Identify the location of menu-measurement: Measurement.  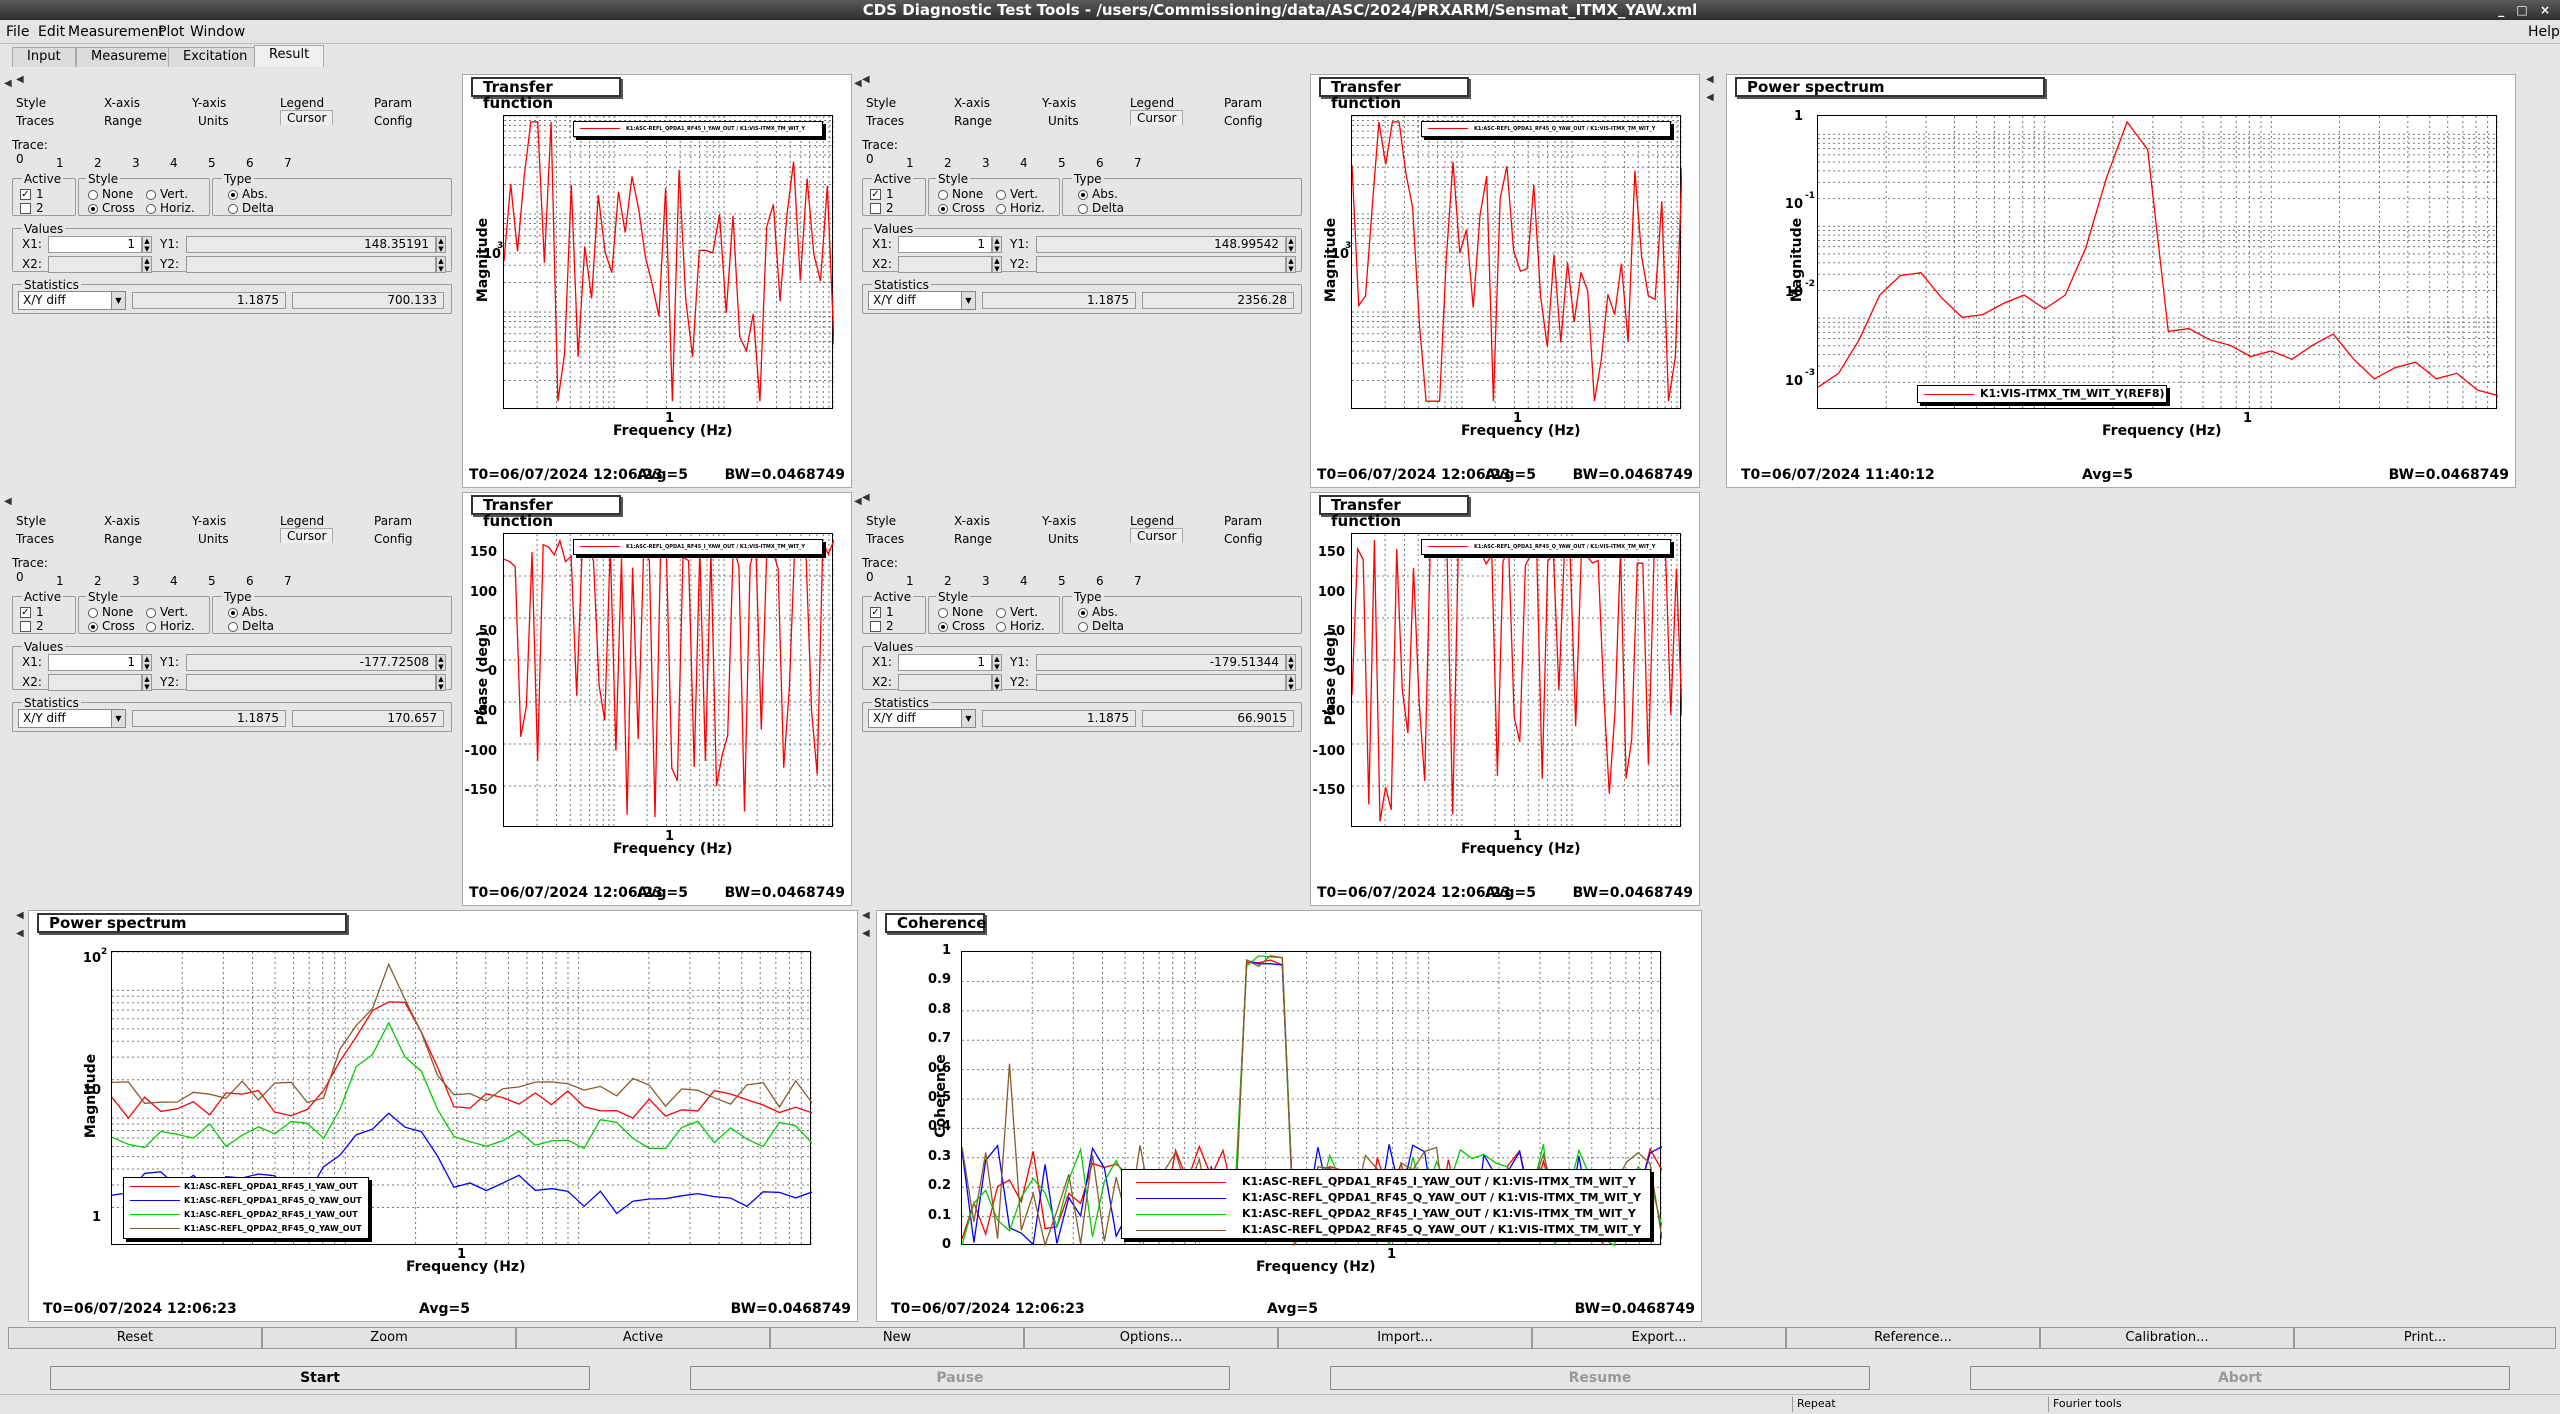
(116, 32).